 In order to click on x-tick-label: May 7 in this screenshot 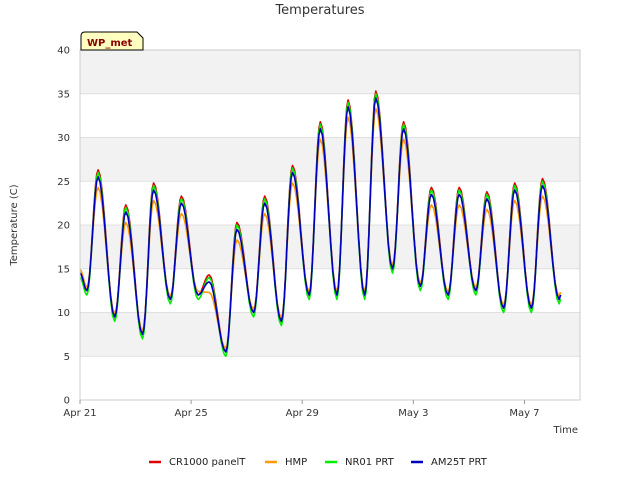, I will do `click(524, 413)`.